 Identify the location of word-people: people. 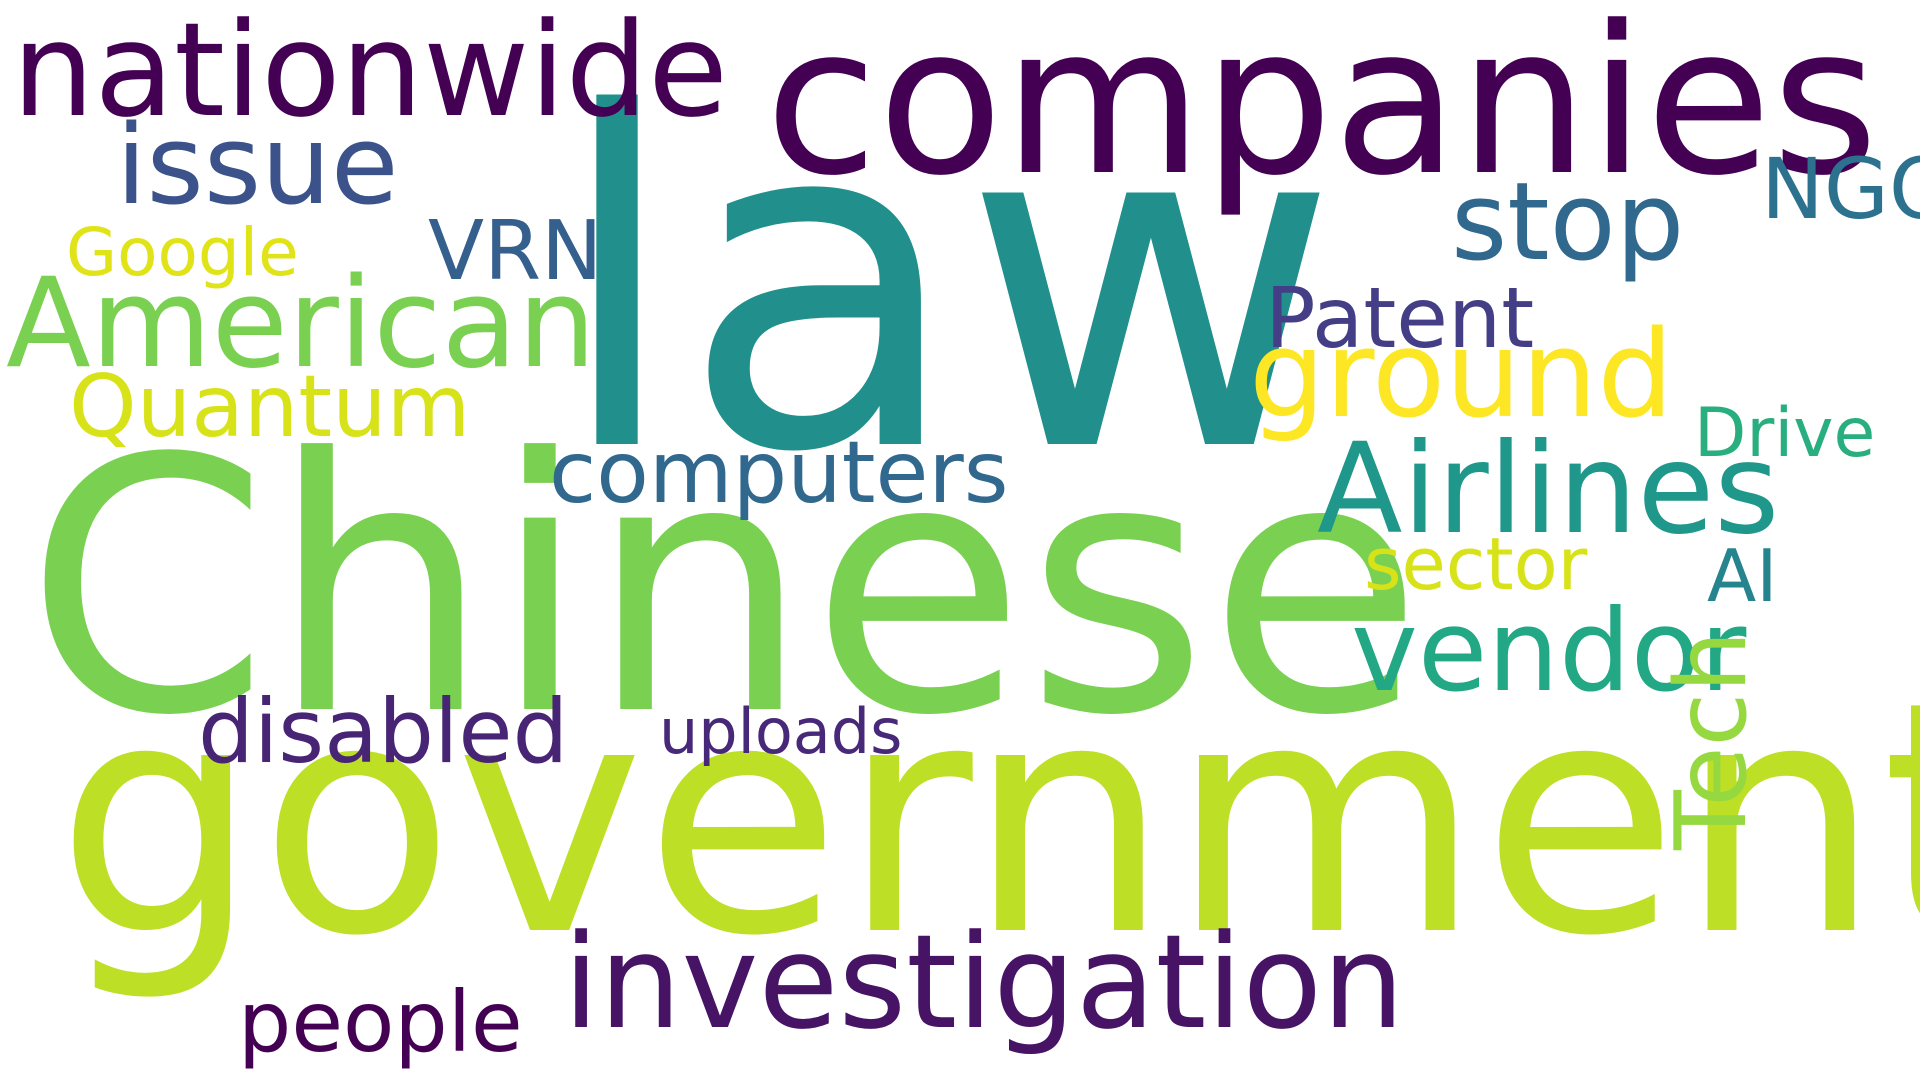
(380, 1022).